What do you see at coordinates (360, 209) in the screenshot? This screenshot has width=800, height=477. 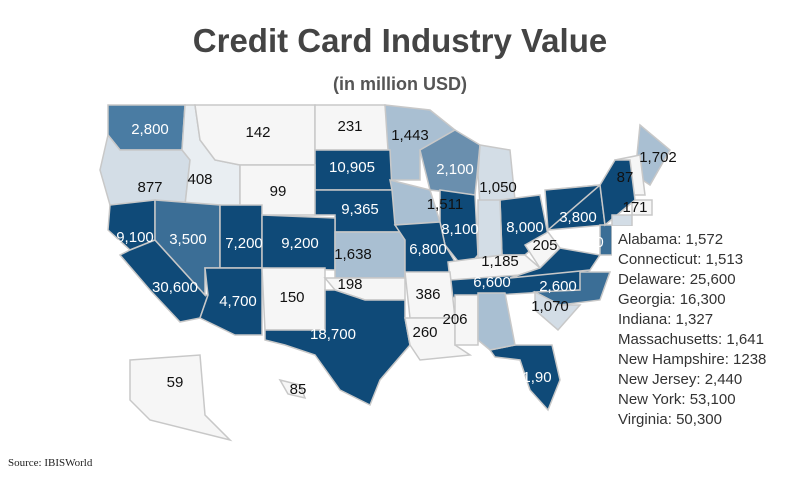 I see `region-label: 9,365` at bounding box center [360, 209].